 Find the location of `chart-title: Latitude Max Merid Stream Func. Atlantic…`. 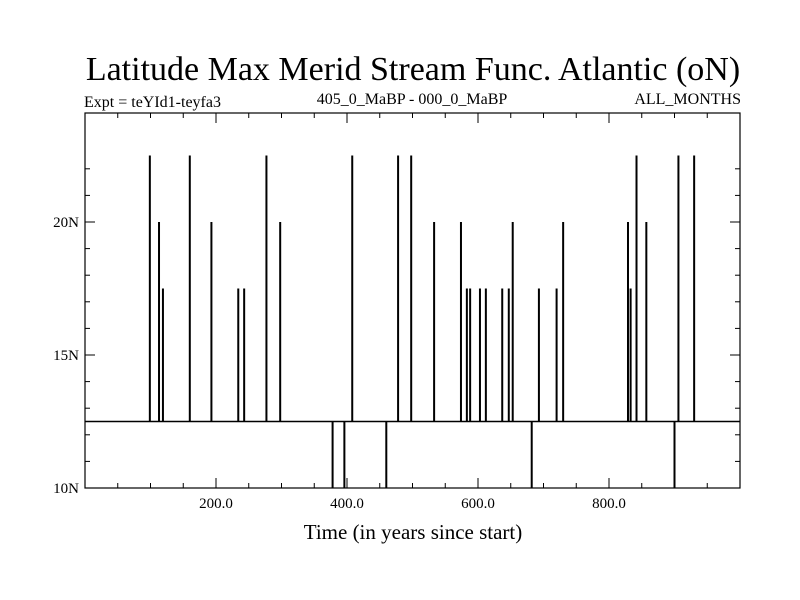

chart-title: Latitude Max Merid Stream Func. Atlantic… is located at coordinates (413, 69).